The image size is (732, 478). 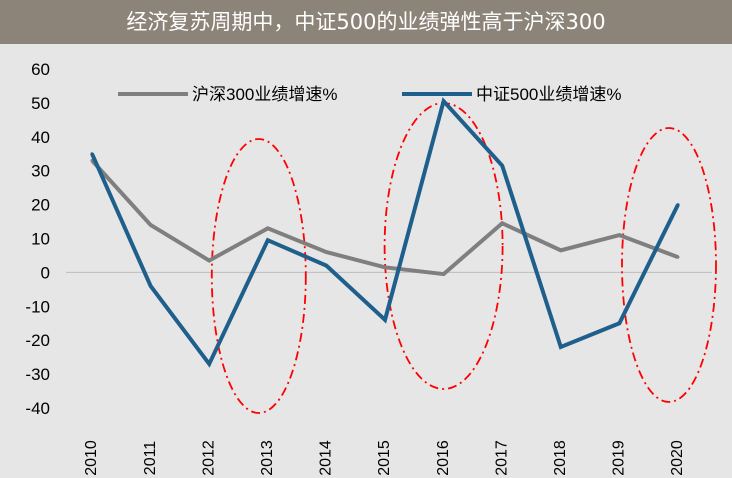 I want to click on title-bar, so click(x=366, y=22).